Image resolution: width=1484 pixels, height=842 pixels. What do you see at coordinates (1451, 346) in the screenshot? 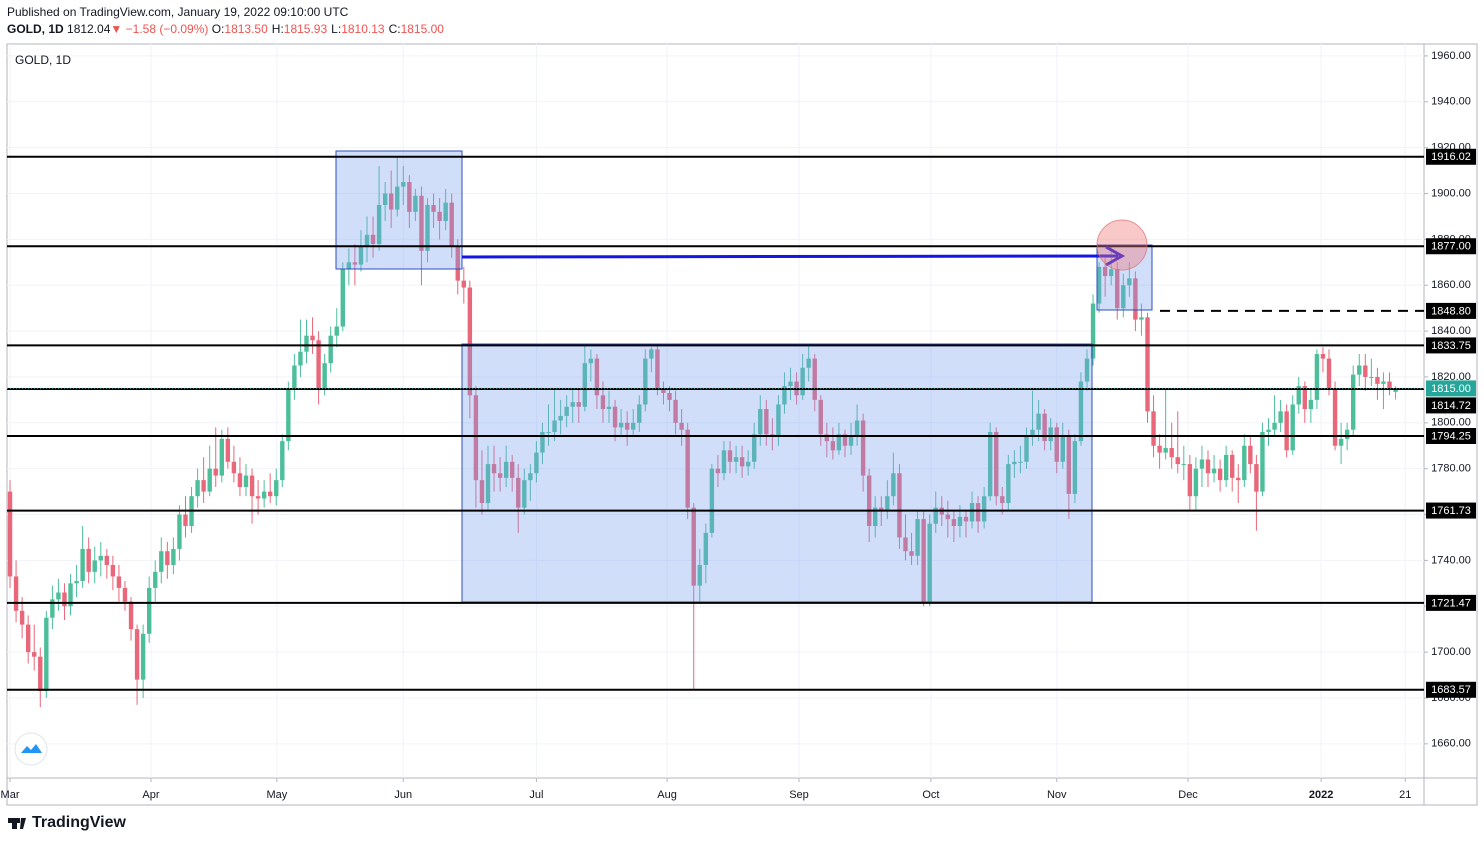
I see `price-label: 1833.75` at bounding box center [1451, 346].